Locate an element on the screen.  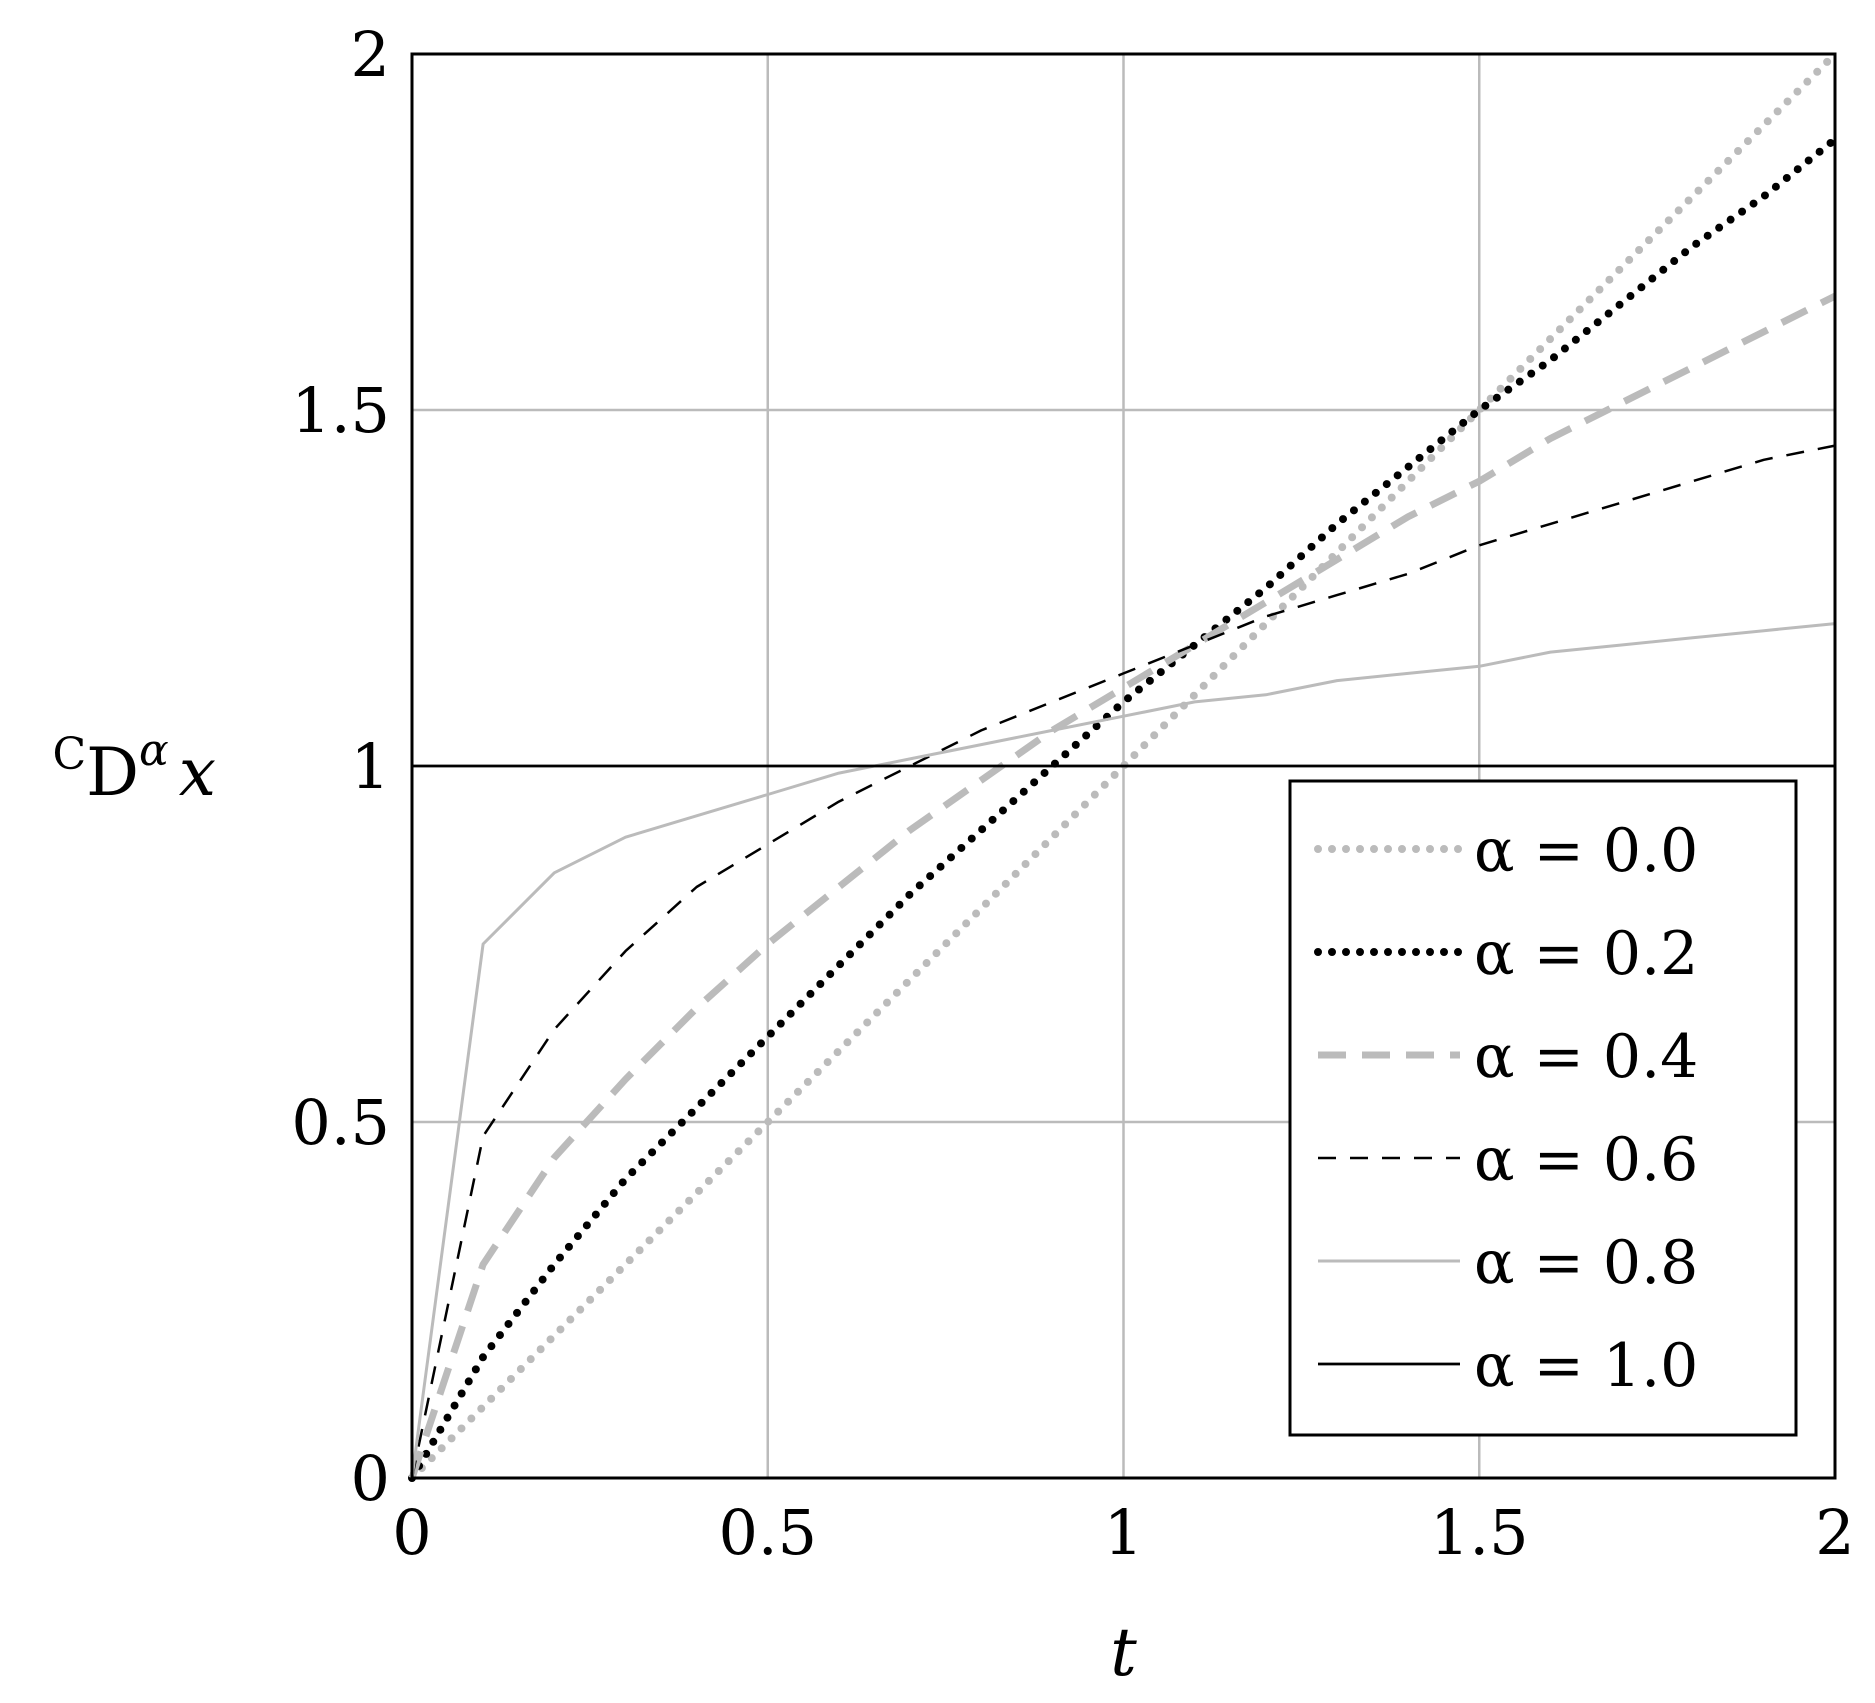
y-axis-label-operator: D is located at coordinates (112, 772).